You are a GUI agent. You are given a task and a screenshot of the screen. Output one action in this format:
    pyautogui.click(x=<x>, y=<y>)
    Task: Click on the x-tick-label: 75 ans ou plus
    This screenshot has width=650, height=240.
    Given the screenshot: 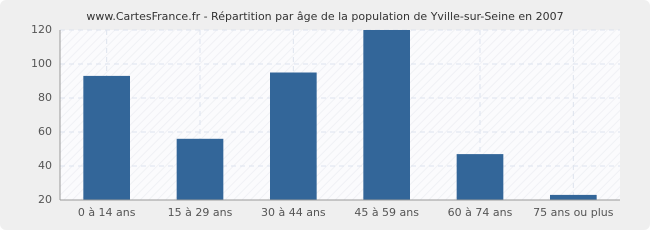 What is the action you would take?
    pyautogui.click(x=573, y=212)
    